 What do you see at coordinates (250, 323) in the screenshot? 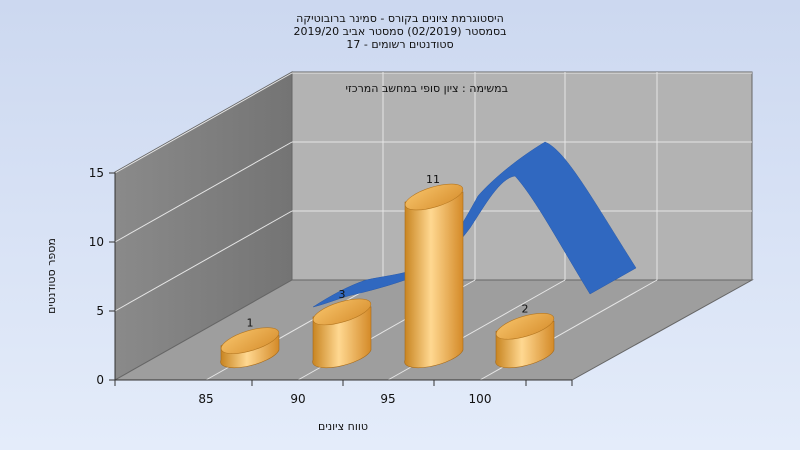
I see `data-label: 1` at bounding box center [250, 323].